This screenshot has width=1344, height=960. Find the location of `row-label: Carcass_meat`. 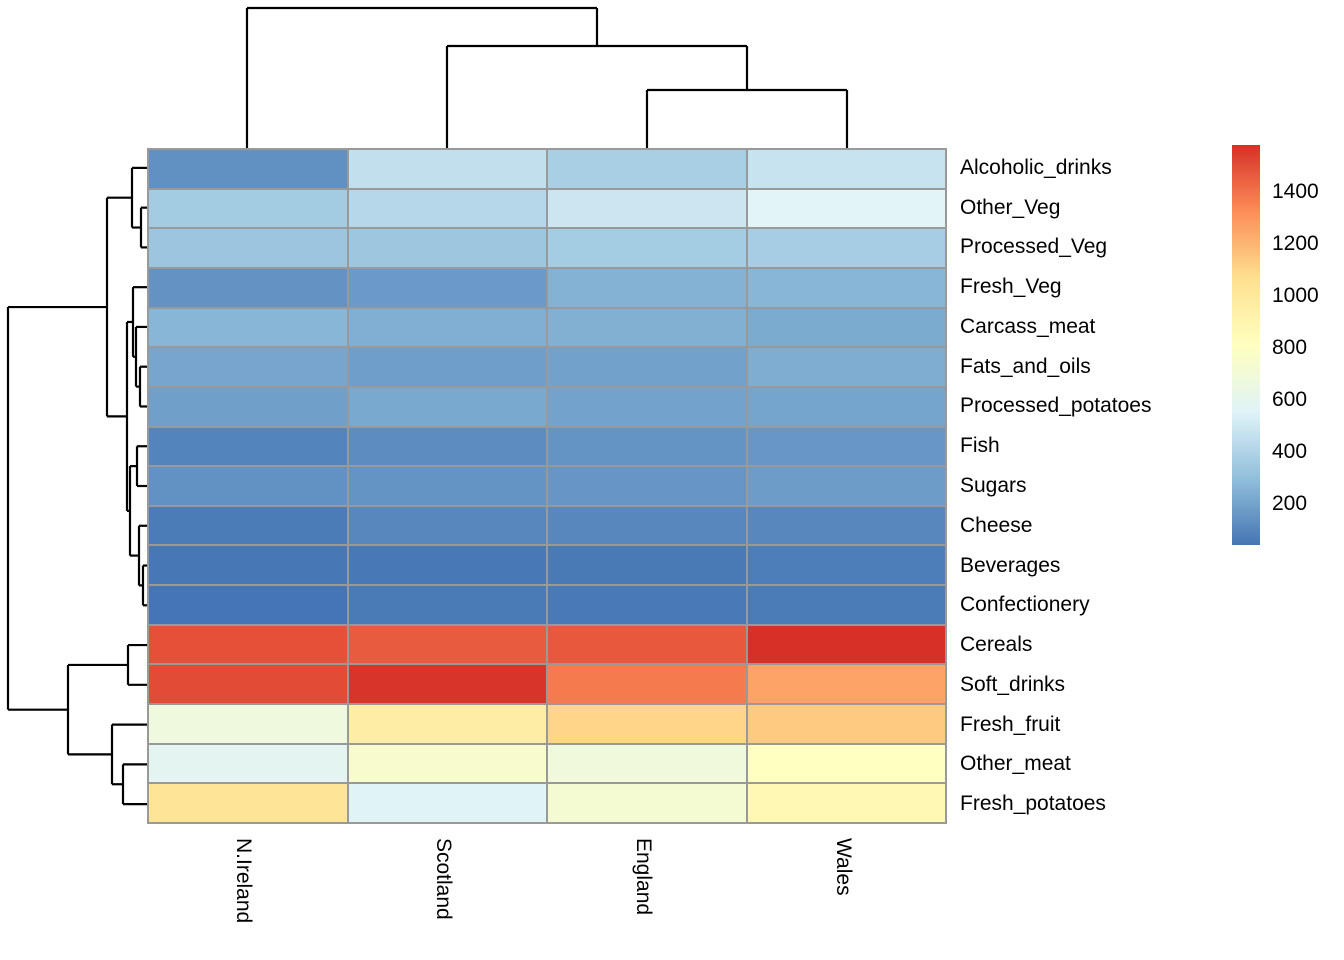

row-label: Carcass_meat is located at coordinates (1028, 326).